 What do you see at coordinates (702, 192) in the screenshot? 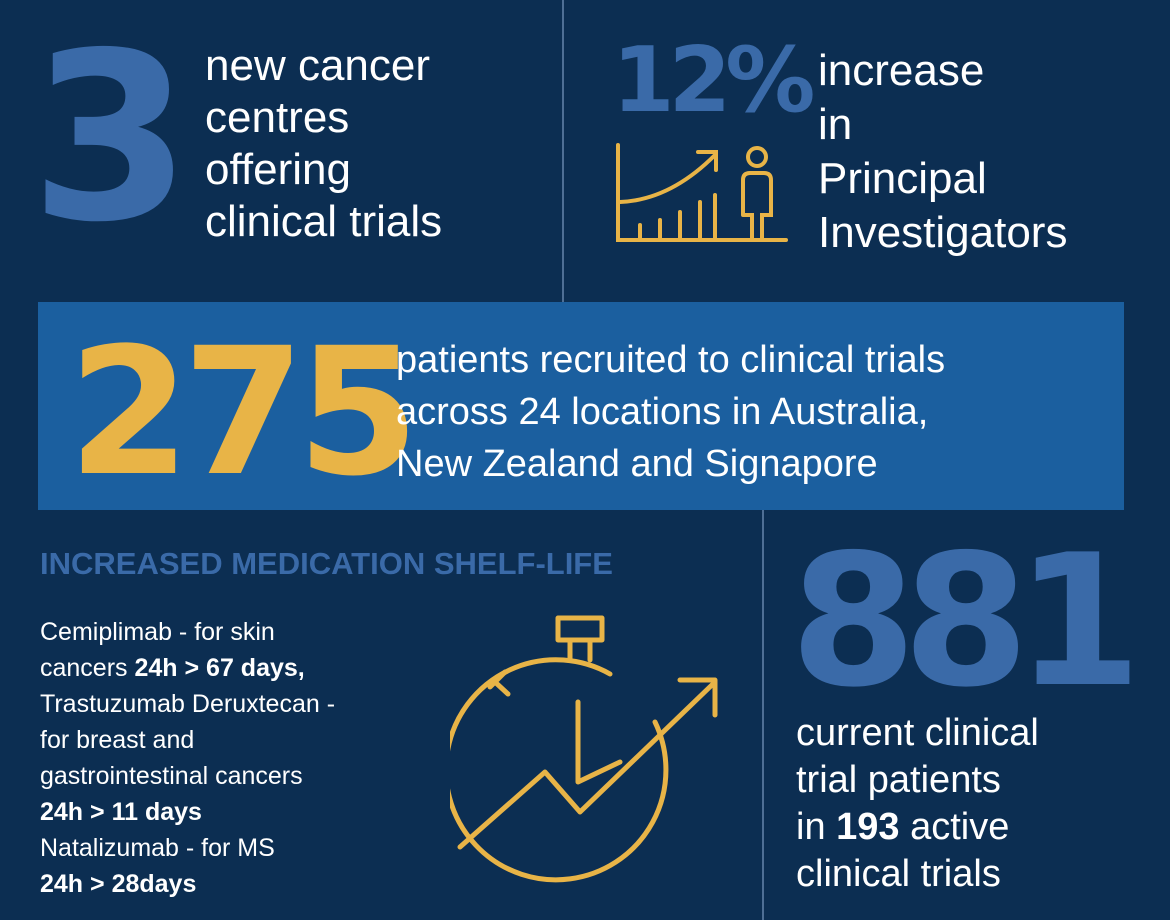
I see `growth-icon` at bounding box center [702, 192].